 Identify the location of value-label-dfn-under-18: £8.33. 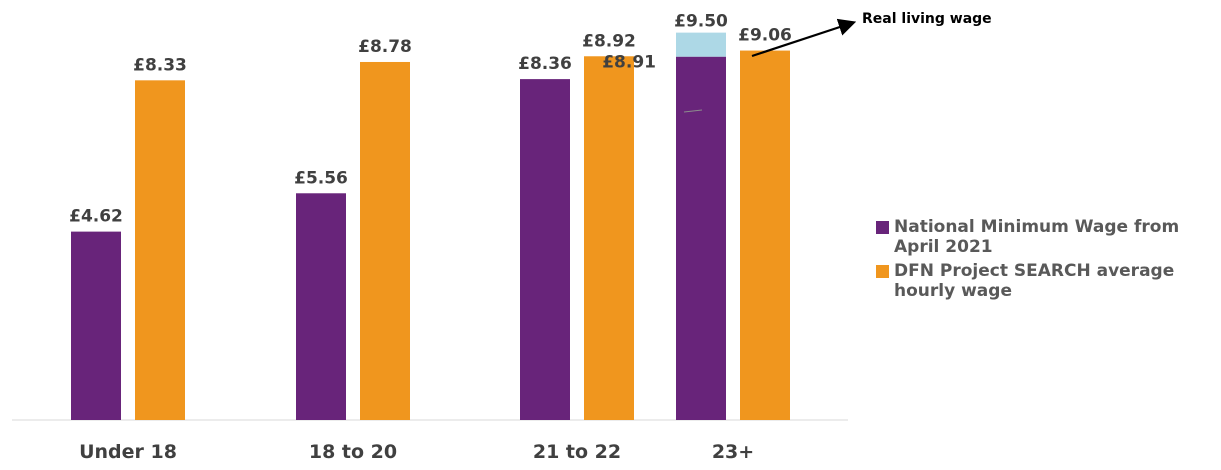
(160, 65).